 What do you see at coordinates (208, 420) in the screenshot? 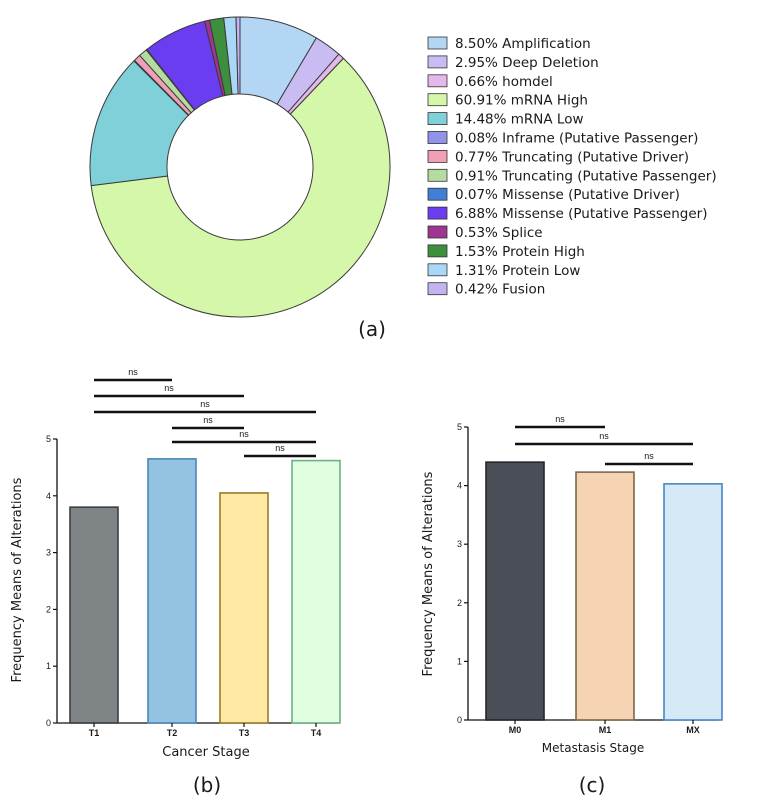
I see `comparison-label-3: ns` at bounding box center [208, 420].